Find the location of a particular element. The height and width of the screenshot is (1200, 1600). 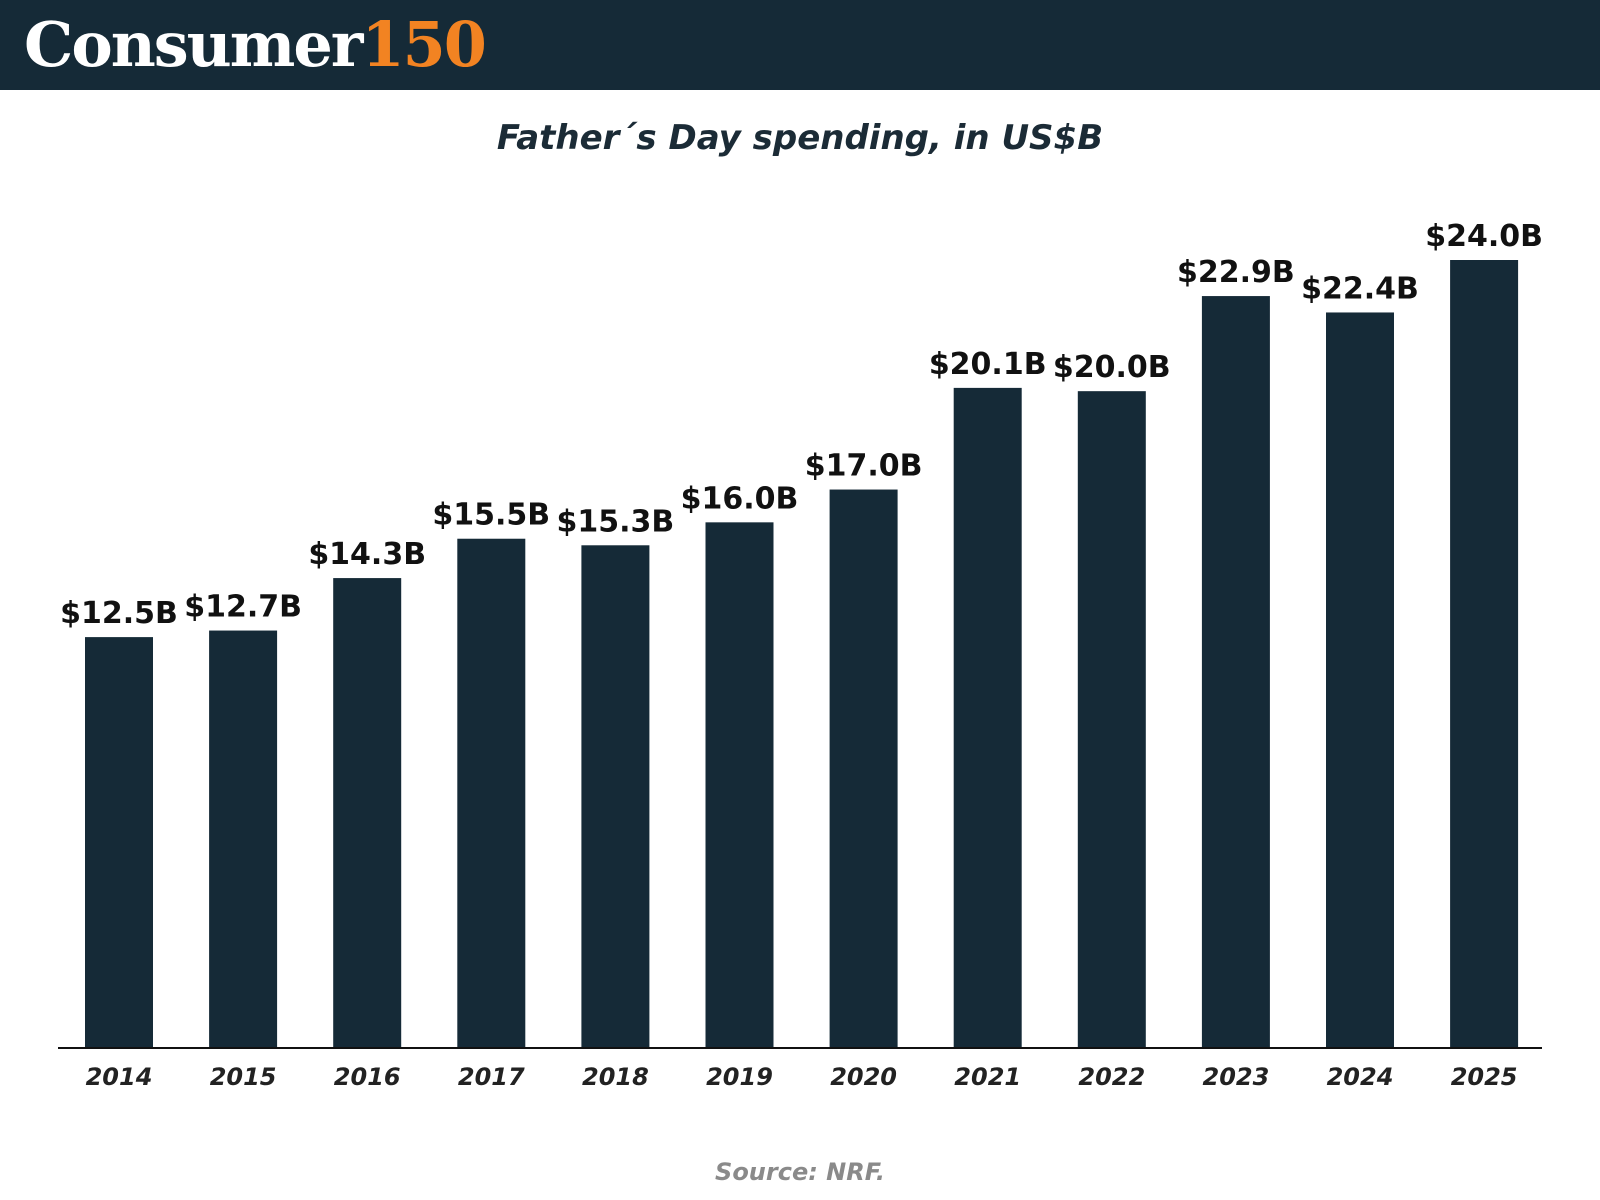

bar-2021 is located at coordinates (987, 717).